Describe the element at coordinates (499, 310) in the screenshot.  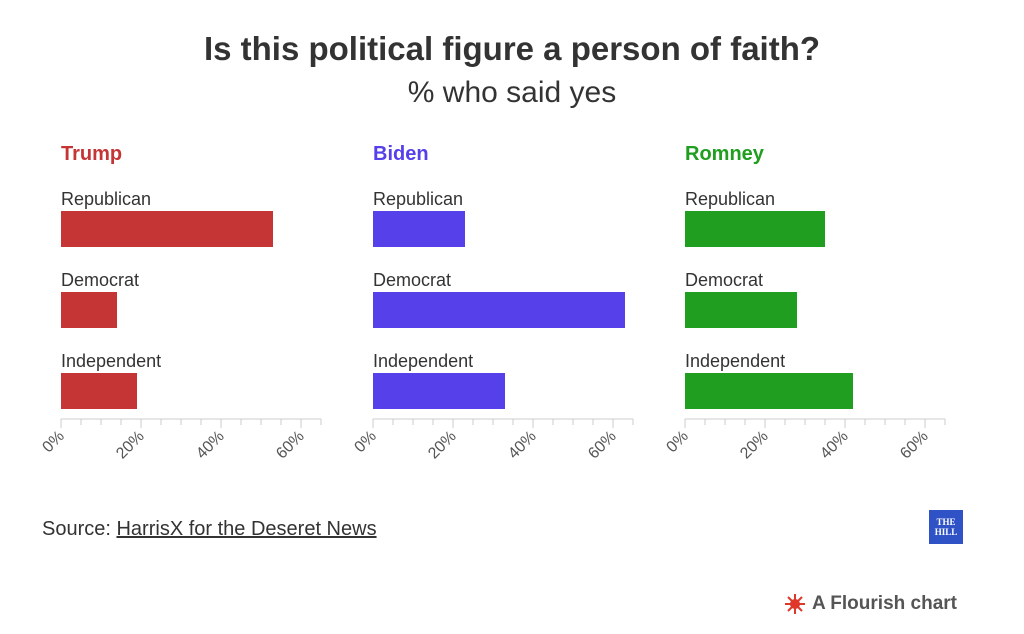
I see `bar-biden-democrat` at that location.